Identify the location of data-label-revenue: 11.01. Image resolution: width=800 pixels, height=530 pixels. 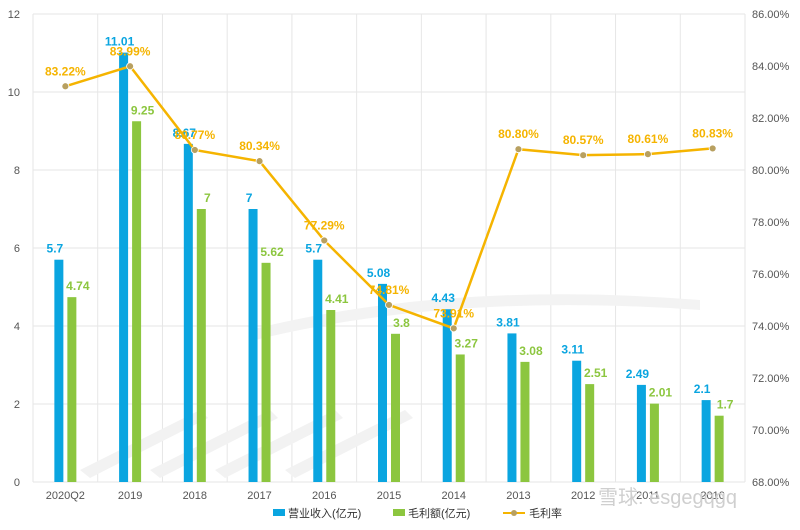
(120, 42).